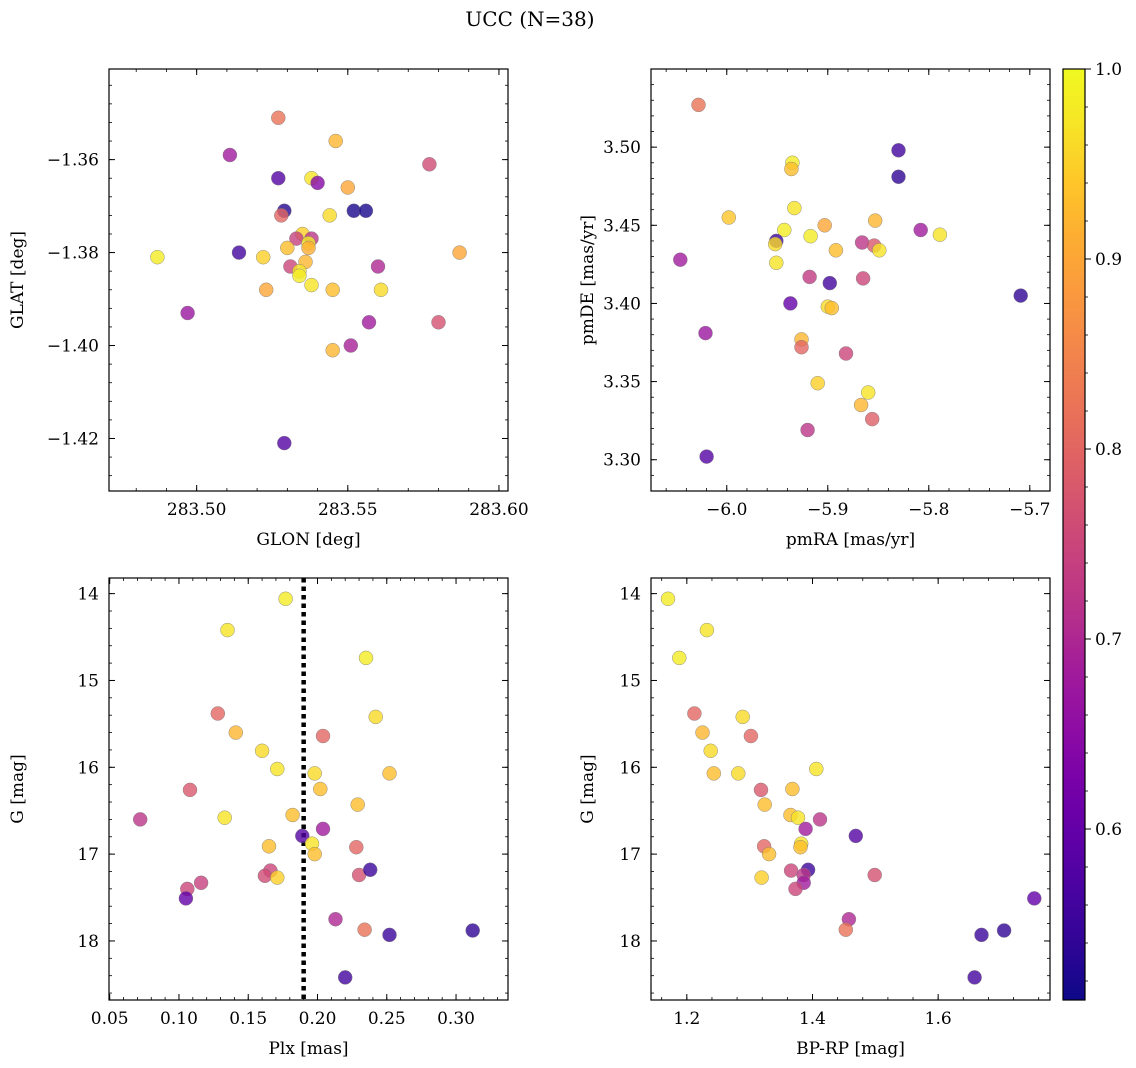  What do you see at coordinates (88, 681) in the screenshot?
I see `y-tick-label: 15` at bounding box center [88, 681].